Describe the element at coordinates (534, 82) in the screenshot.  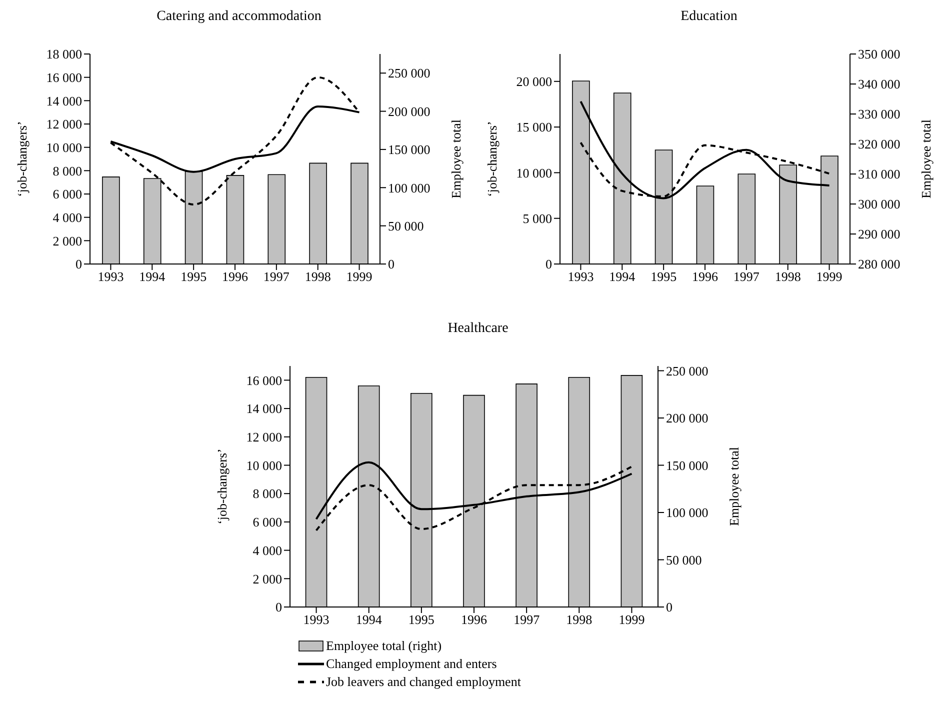
I see `y-tick-label: 20 000` at that location.